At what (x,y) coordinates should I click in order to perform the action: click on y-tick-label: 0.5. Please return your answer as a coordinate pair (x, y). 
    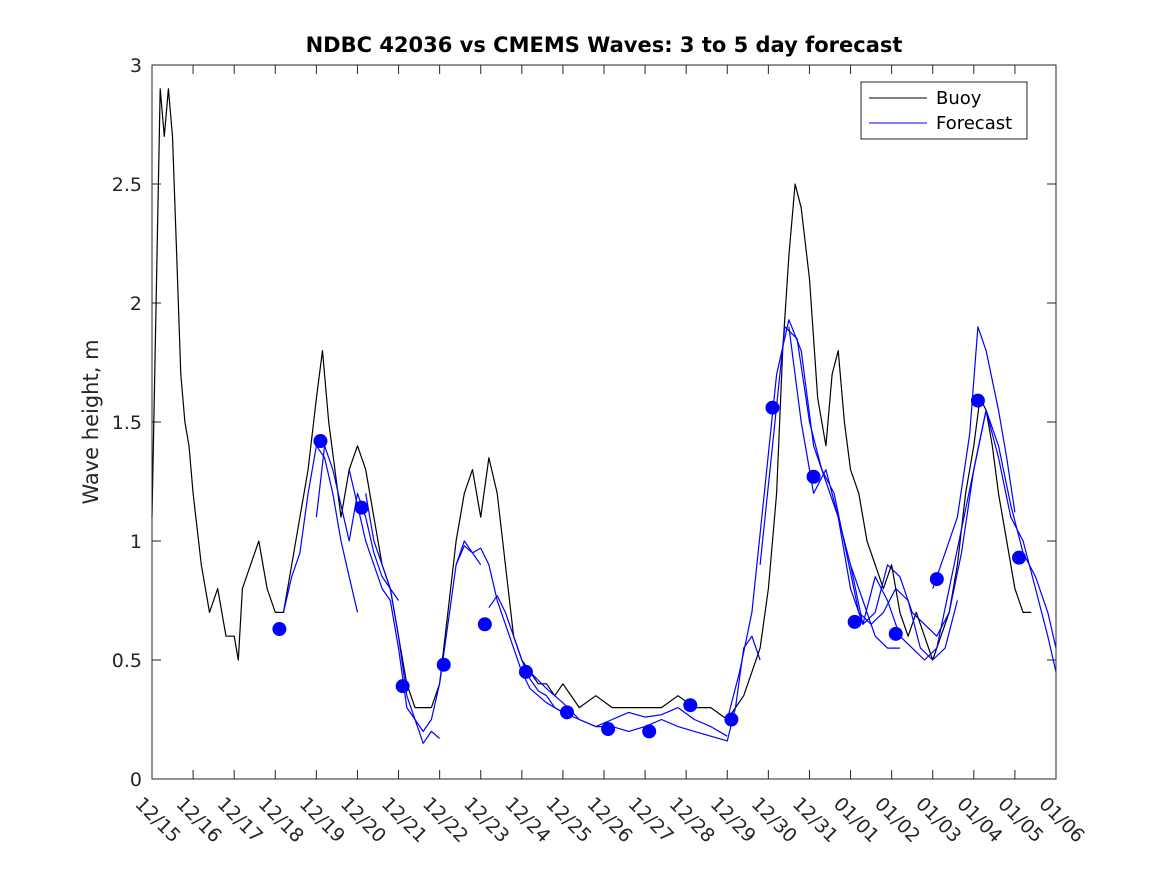
    Looking at the image, I should click on (127, 661).